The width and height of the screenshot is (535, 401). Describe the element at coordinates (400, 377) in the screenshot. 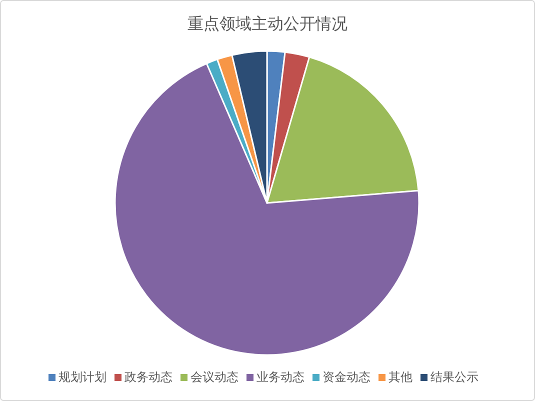

I see `legend-label: 其他` at that location.